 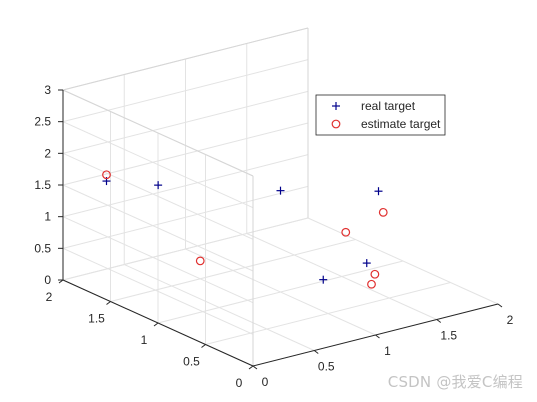 I want to click on x-tick-label: 0.5, so click(x=326, y=367).